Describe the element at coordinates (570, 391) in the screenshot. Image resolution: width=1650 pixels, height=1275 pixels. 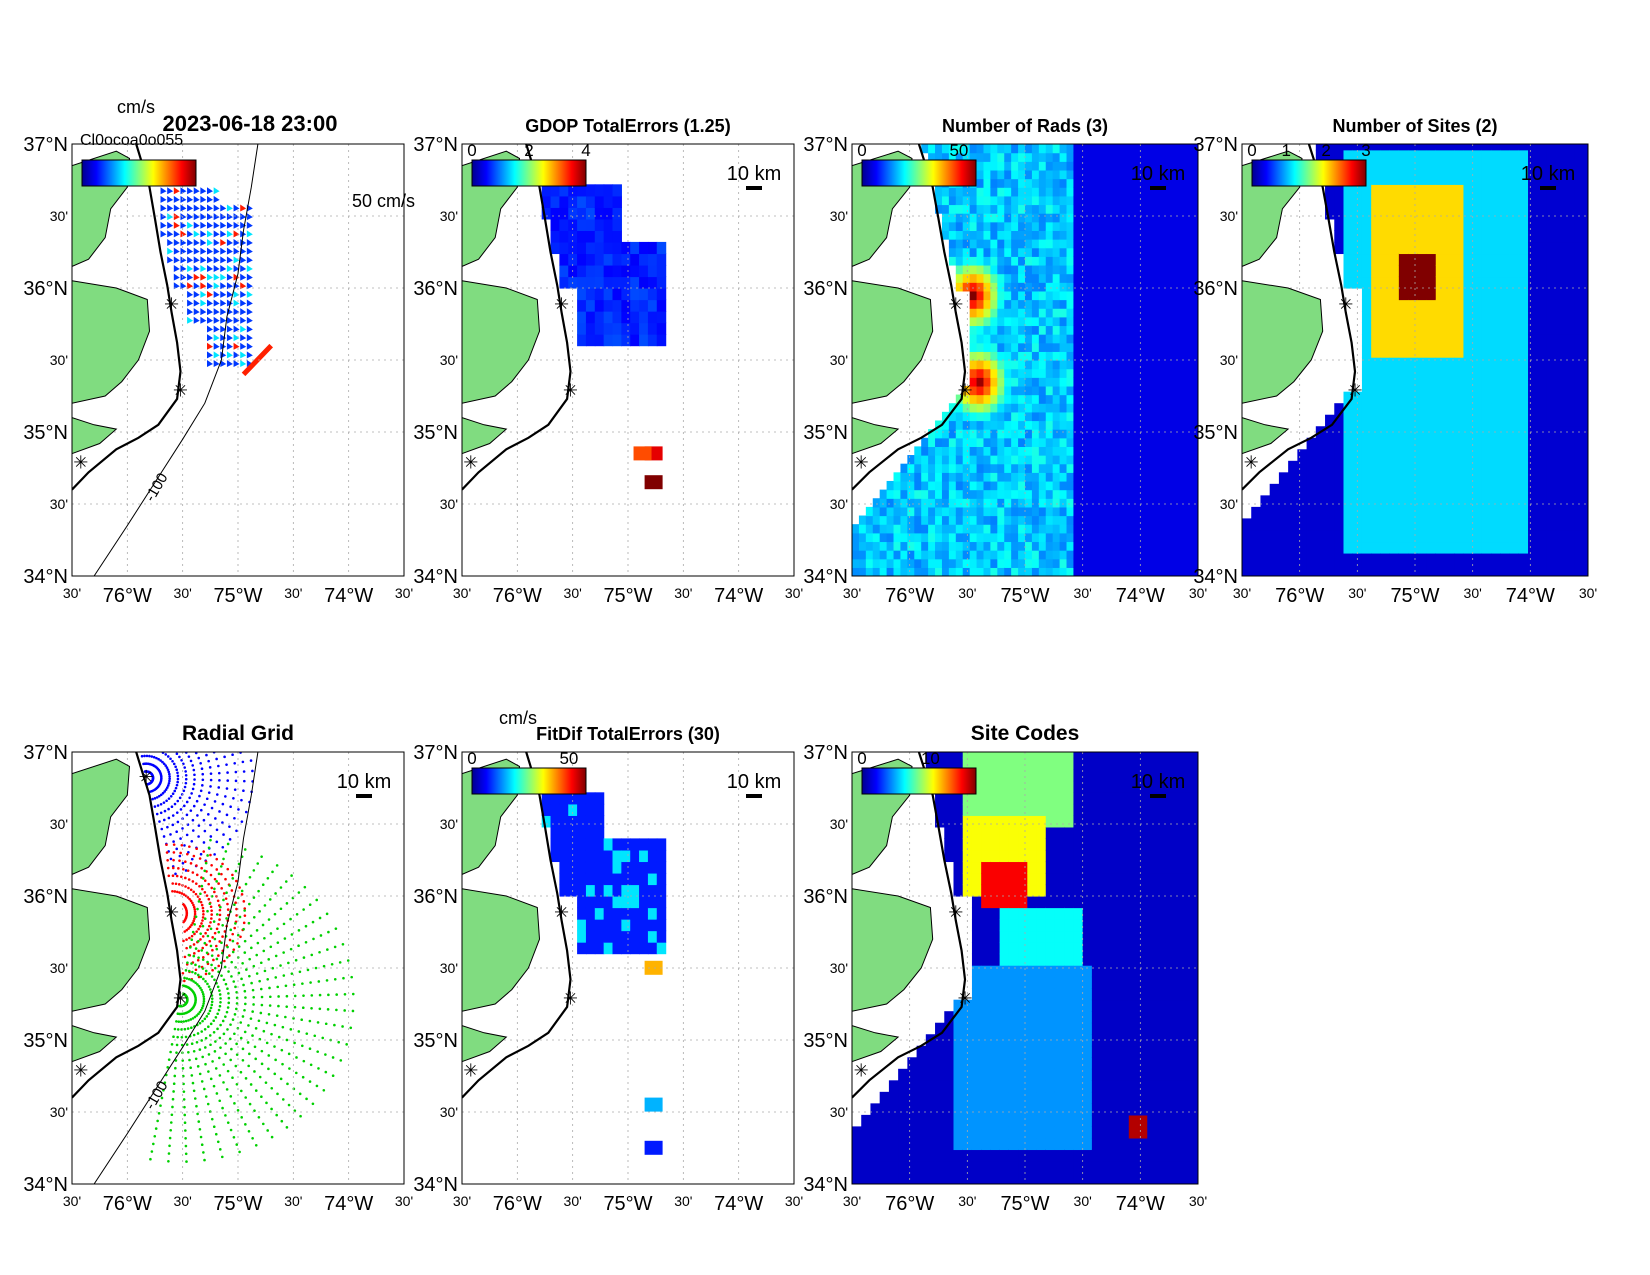
I see `radar-site-marker: ✳` at that location.